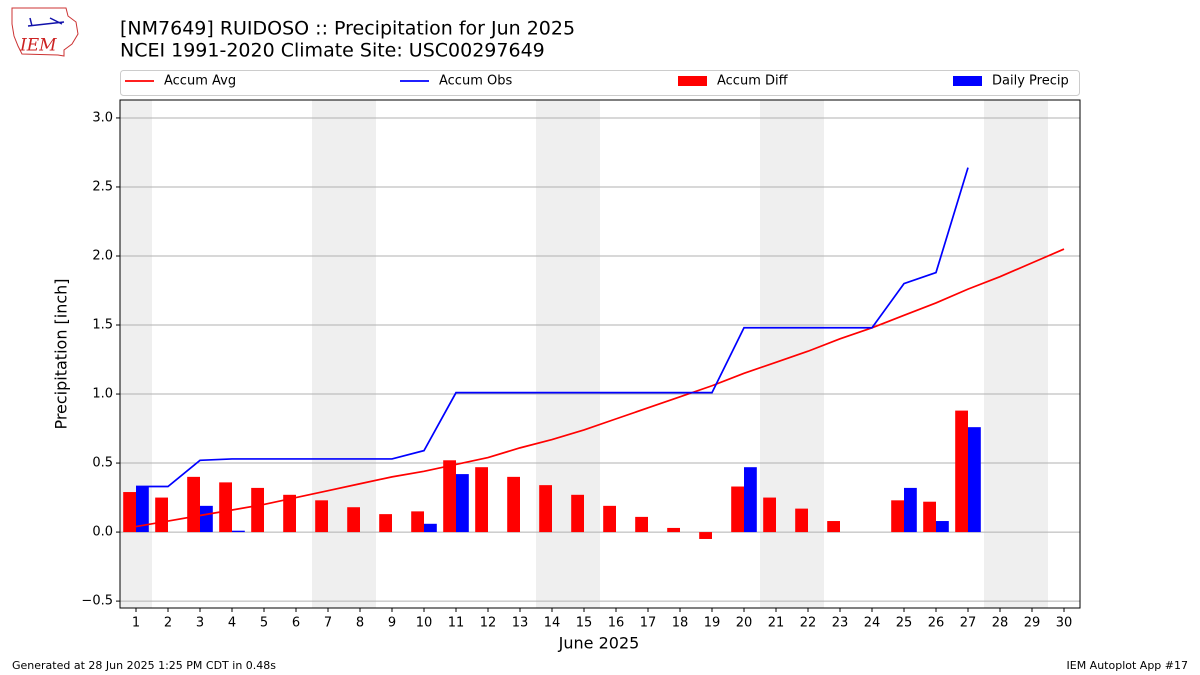 The image size is (1200, 675). What do you see at coordinates (102, 186) in the screenshot?
I see `y-tick-label: 2.5` at bounding box center [102, 186].